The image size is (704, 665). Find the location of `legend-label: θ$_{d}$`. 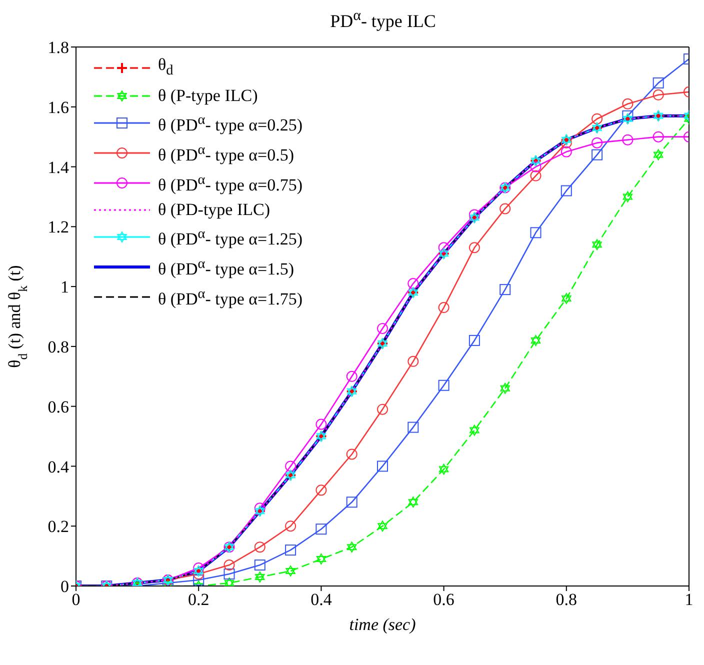

legend-label: θ$_{d}$ is located at coordinates (166, 67).